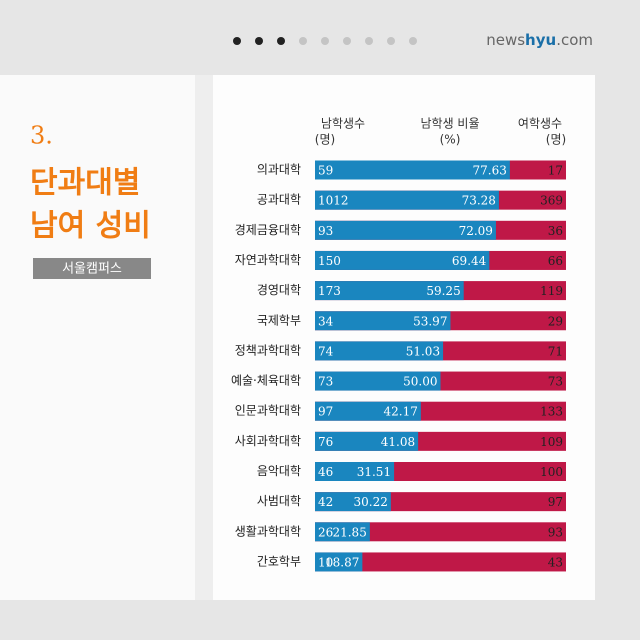 Image resolution: width=640 pixels, height=644 pixels. Describe the element at coordinates (329, 291) in the screenshot. I see `male-count: 173` at that location.